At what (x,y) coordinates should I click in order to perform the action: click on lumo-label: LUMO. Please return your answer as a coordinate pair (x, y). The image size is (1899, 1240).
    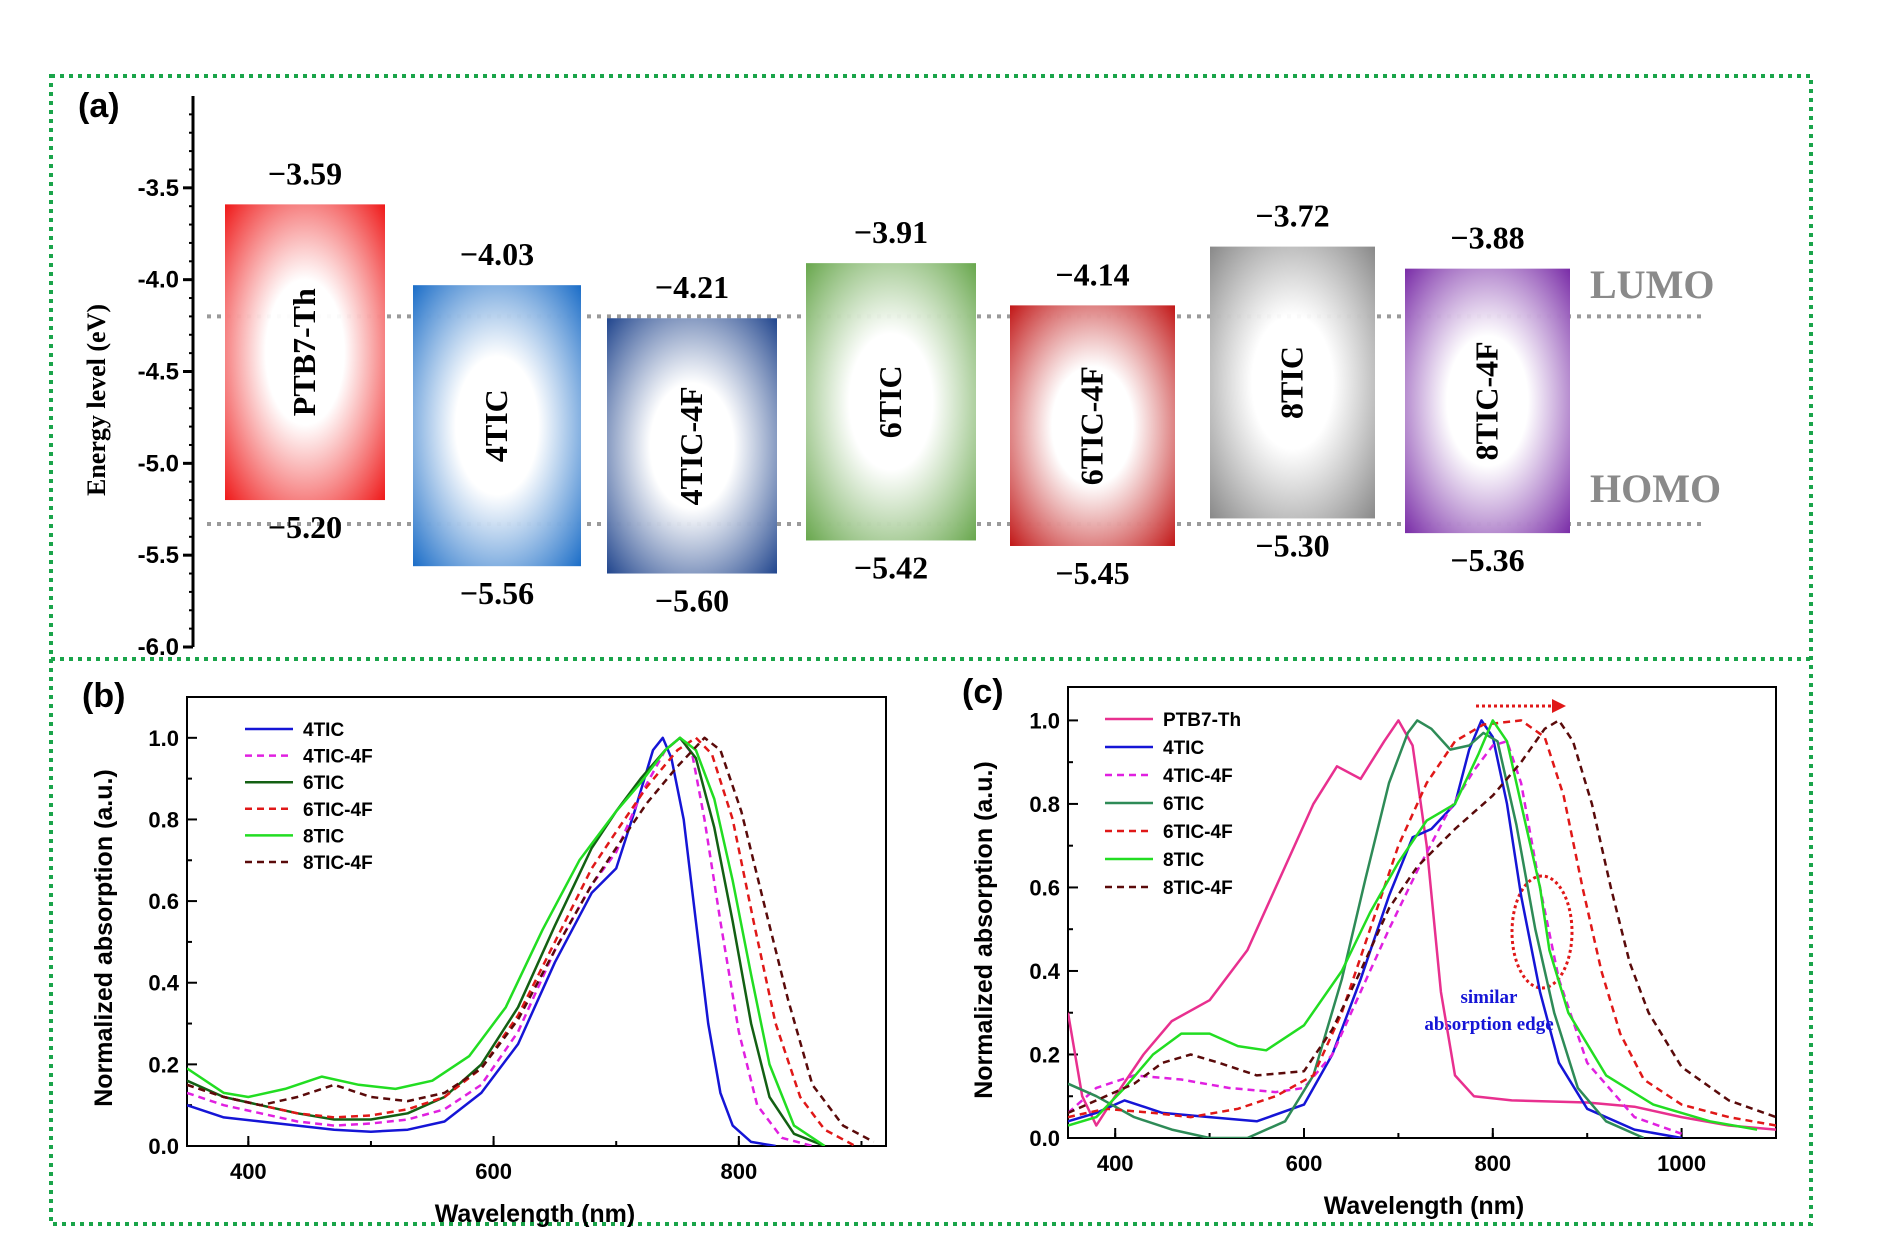
    Looking at the image, I should click on (1652, 284).